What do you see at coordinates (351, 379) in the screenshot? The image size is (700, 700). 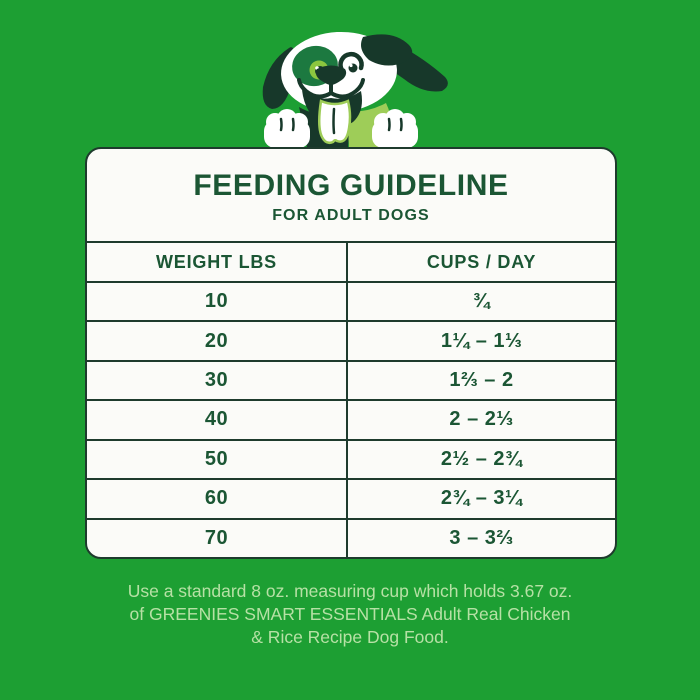 I see `table-row: 30 1⅔ – 2` at bounding box center [351, 379].